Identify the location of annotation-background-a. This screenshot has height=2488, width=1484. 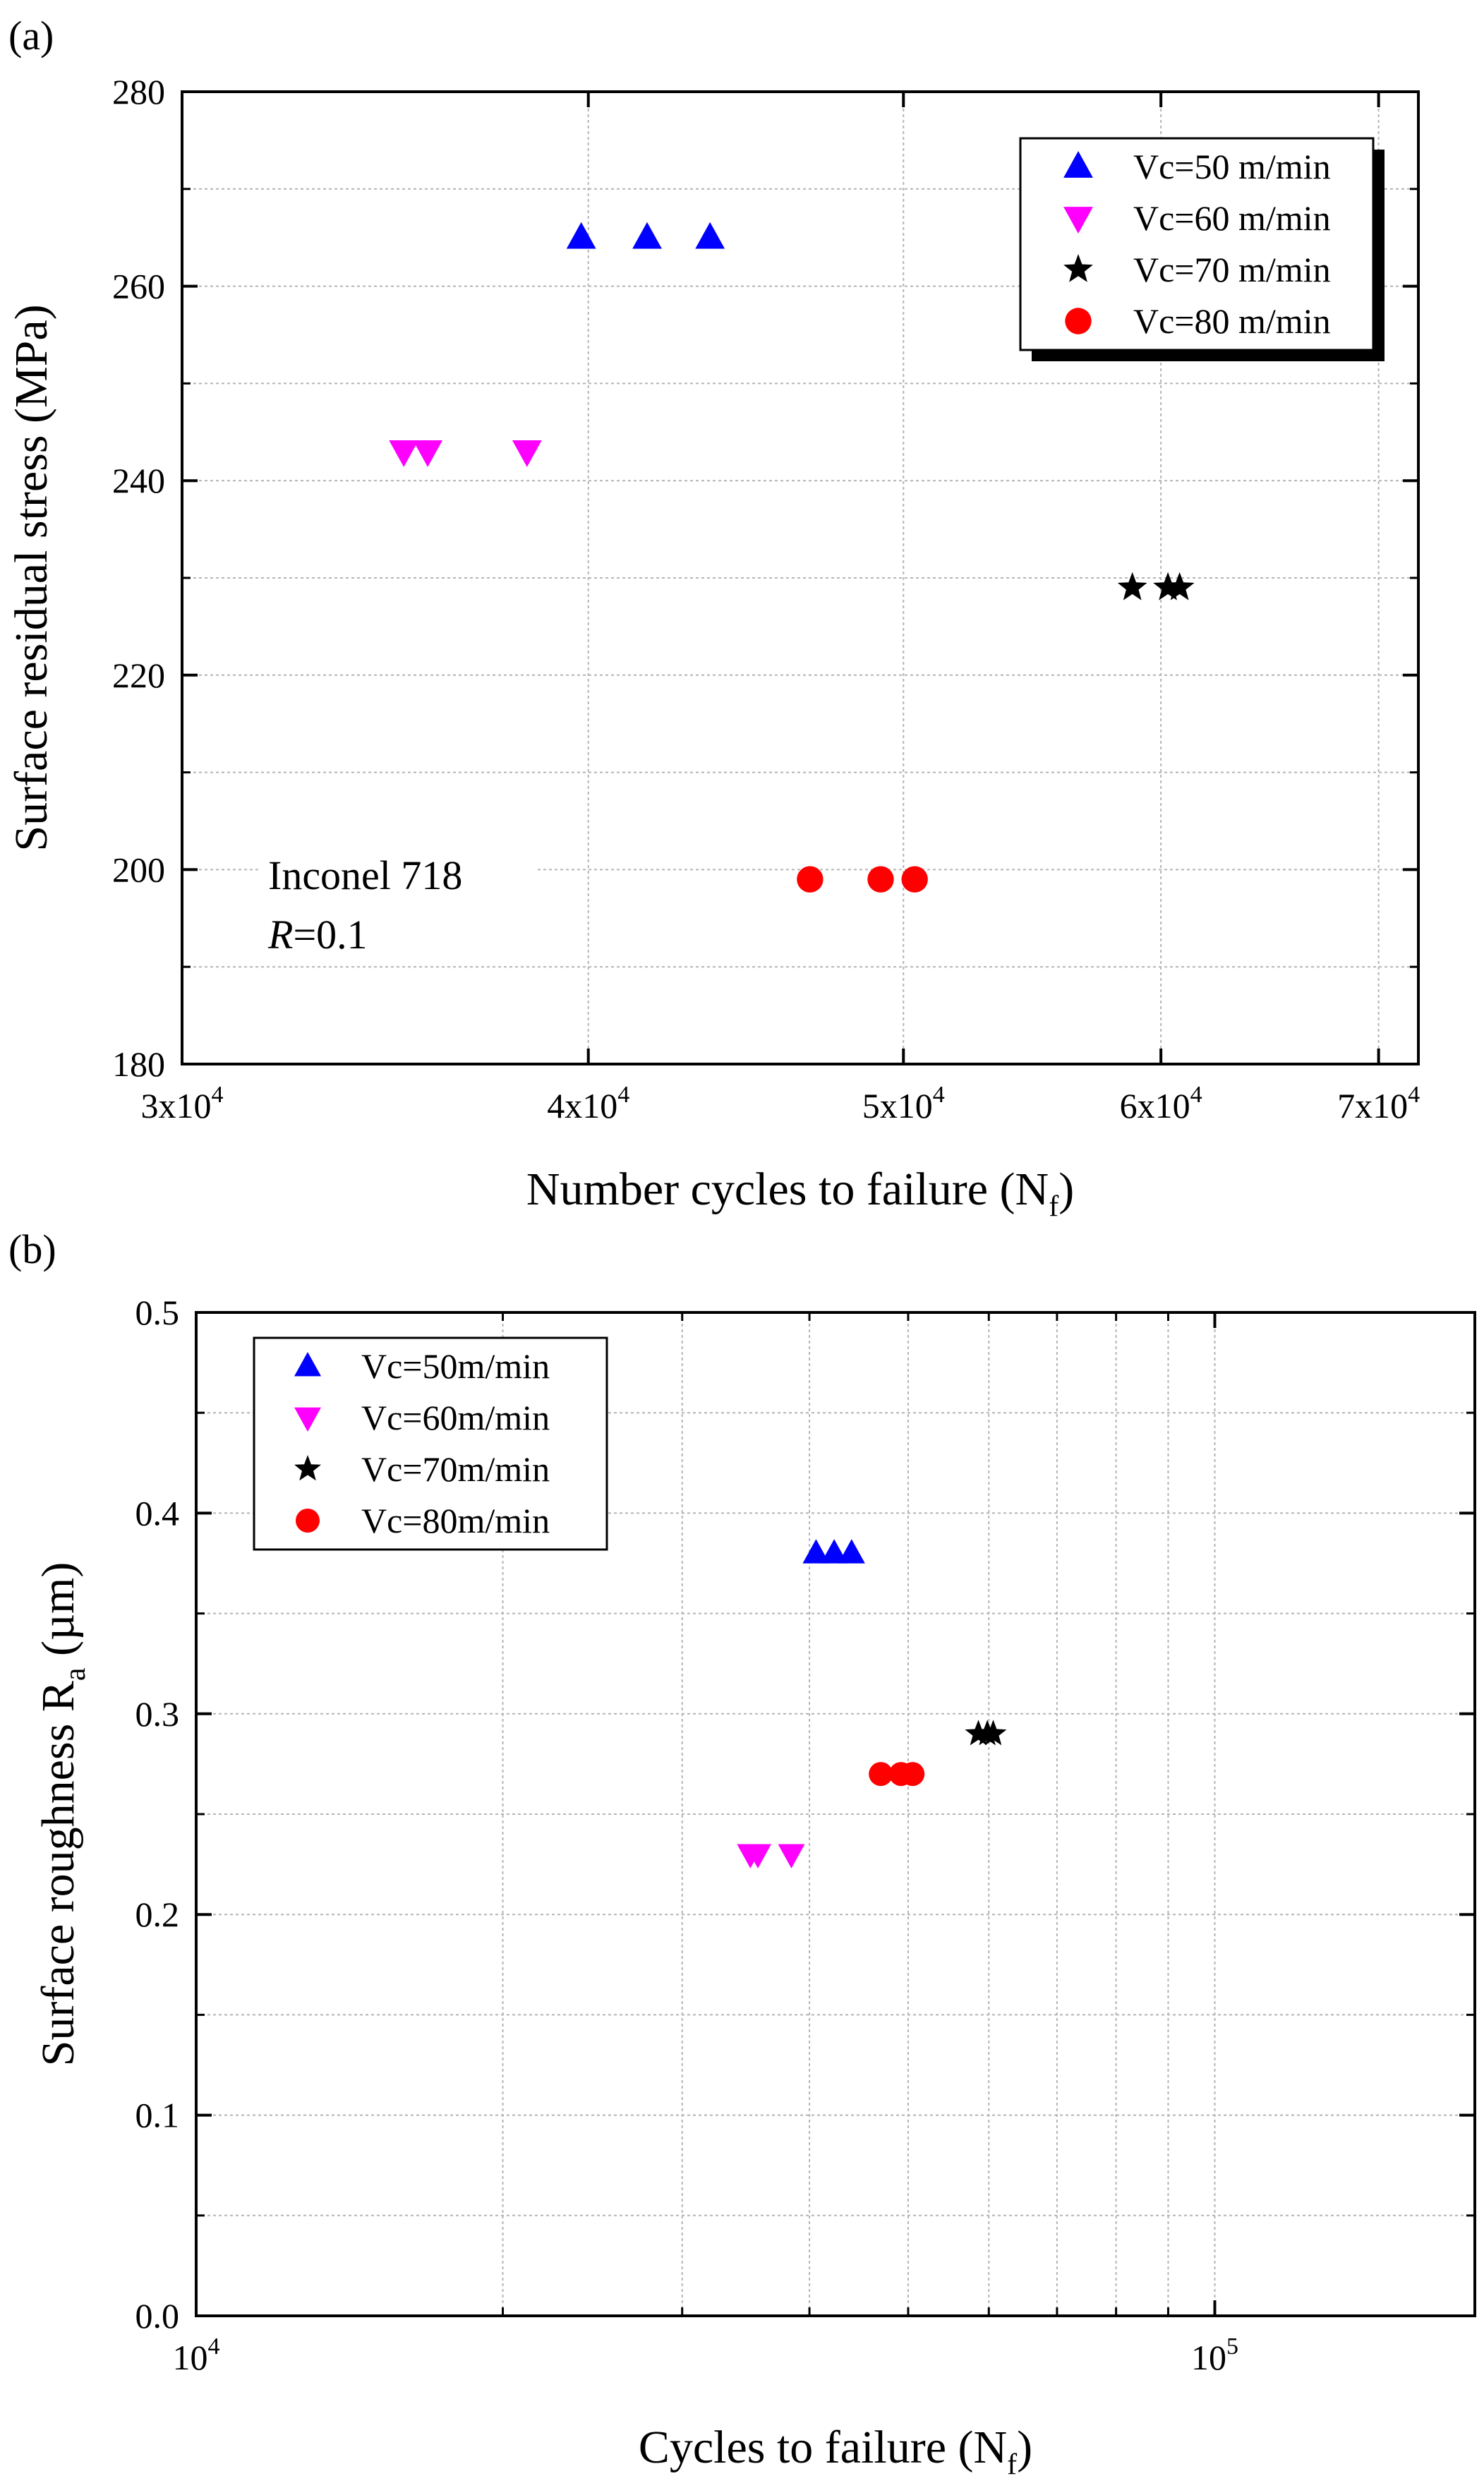
(398, 902).